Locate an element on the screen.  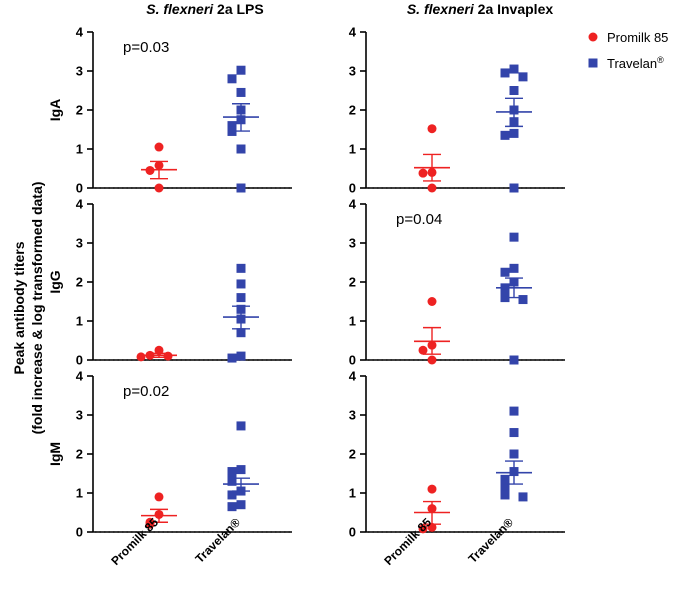
panel-ylabel-igm: IgM is located at coordinates (55, 454).